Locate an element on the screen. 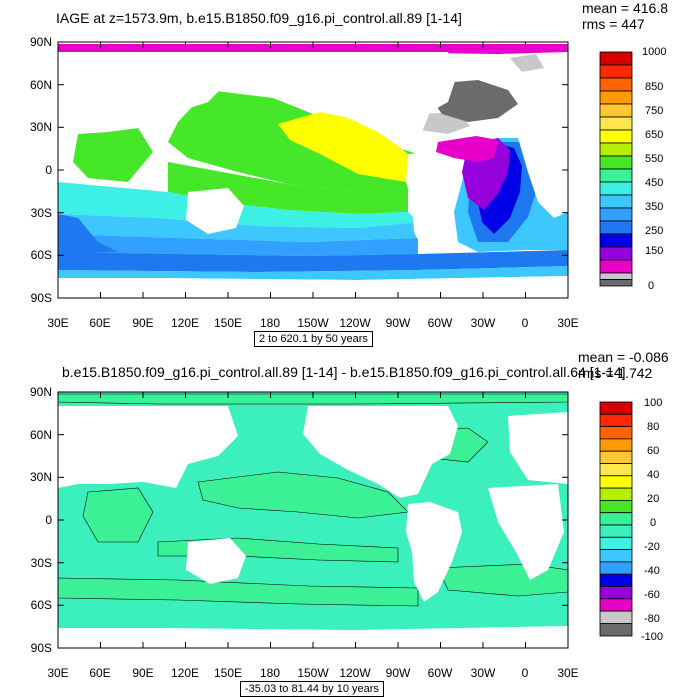 The height and width of the screenshot is (700, 700). panel1-southern-darkblue is located at coordinates (88, 234).